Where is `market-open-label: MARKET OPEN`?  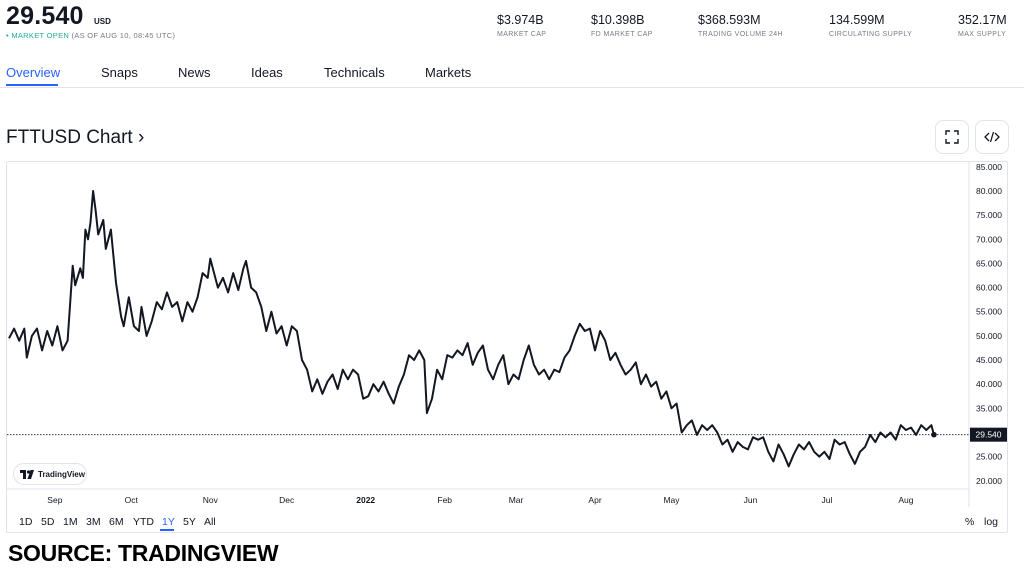
market-open-label: MARKET OPEN is located at coordinates (40, 35).